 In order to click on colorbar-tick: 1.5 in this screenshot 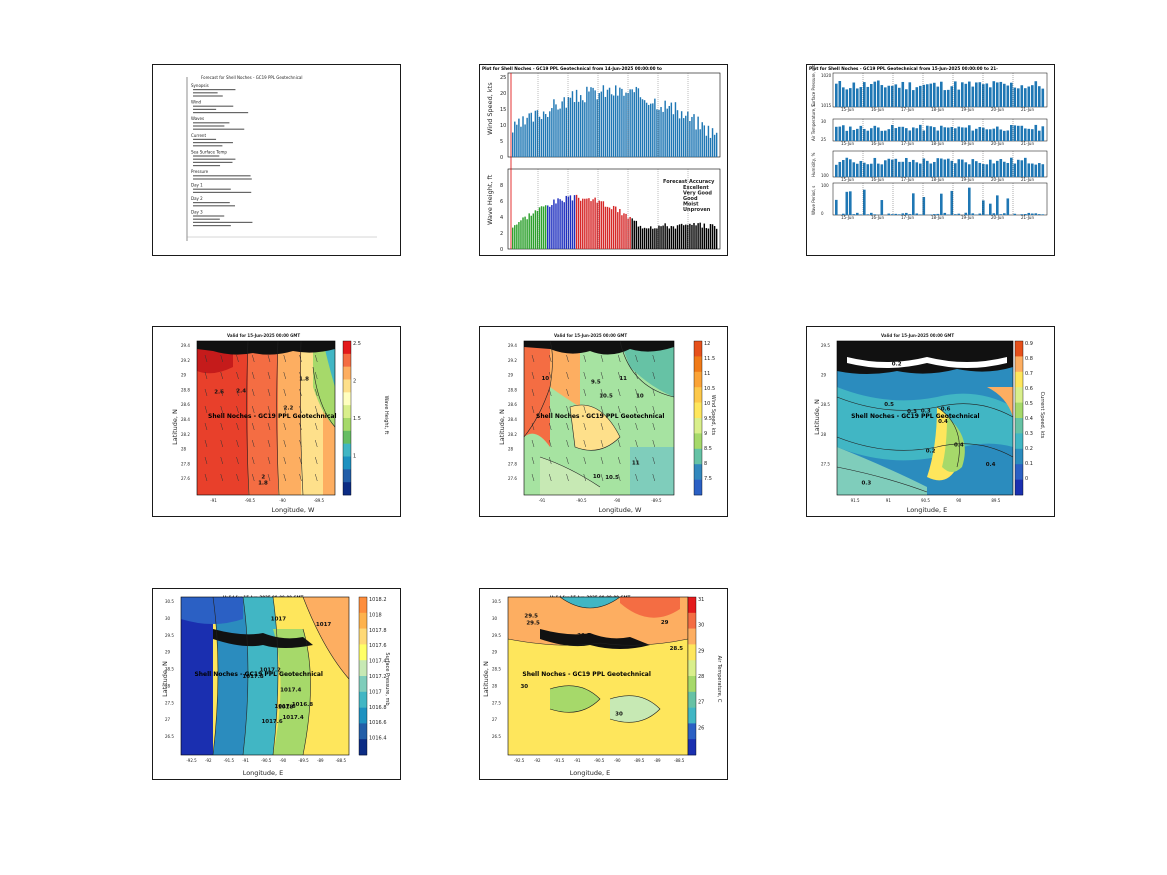, I will do `click(357, 419)`.